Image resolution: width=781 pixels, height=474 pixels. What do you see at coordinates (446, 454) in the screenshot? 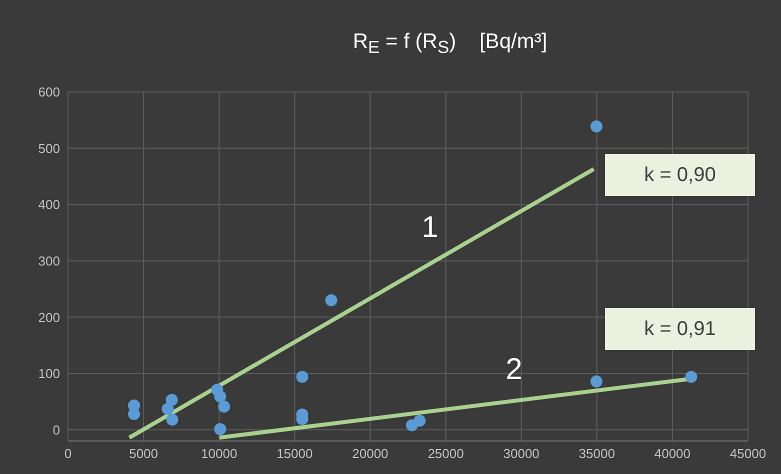
I see `x-tick-label: 25000` at bounding box center [446, 454].